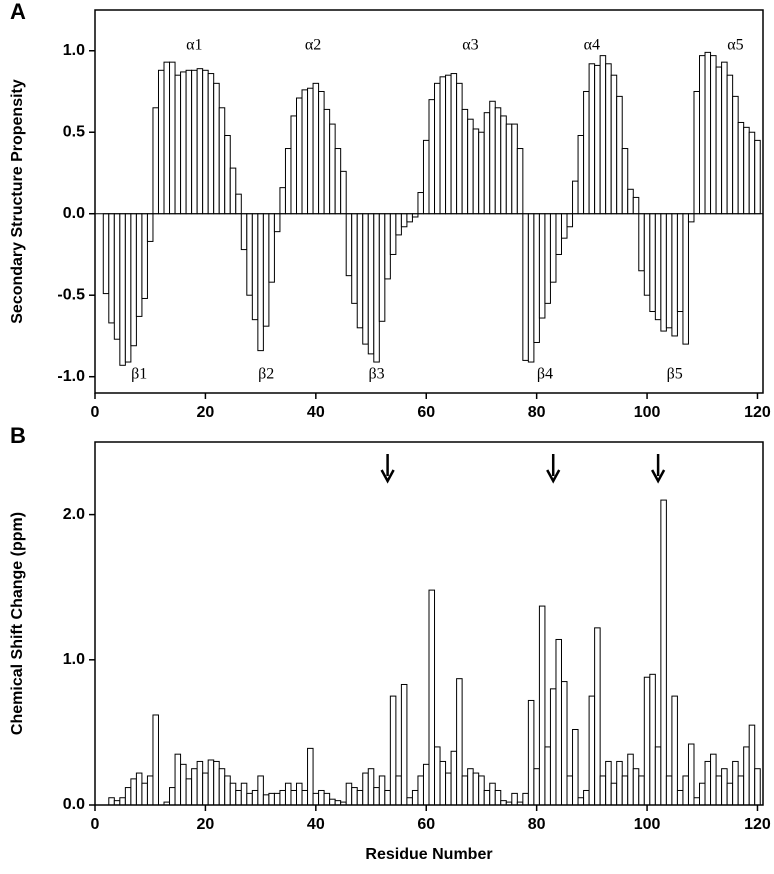 The width and height of the screenshot is (774, 874). What do you see at coordinates (74, 131) in the screenshot?
I see `y-tick-label: 0.5` at bounding box center [74, 131].